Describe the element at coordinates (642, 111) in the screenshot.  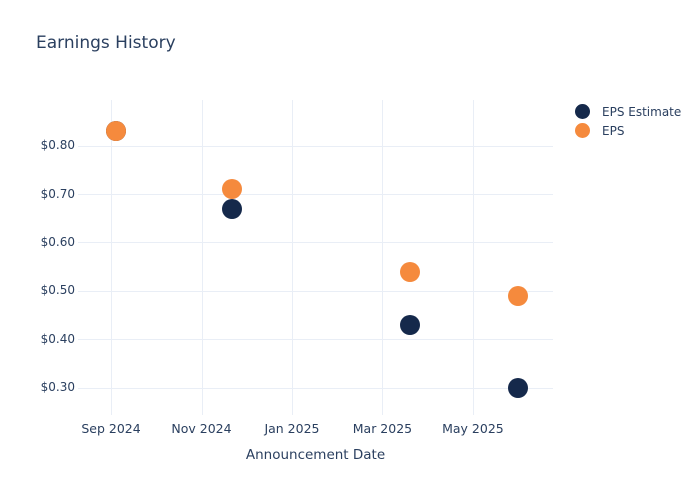
I see `legend-label-eps-estimate: EPS Estimate` at that location.